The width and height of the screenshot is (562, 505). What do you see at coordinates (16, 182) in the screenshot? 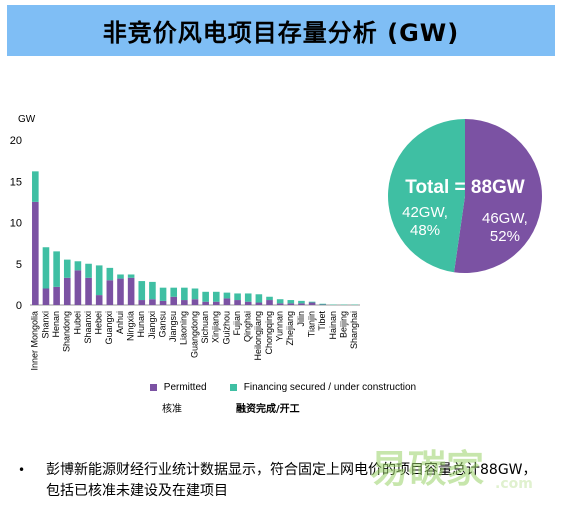
I see `y-tick-label: 15` at bounding box center [16, 182].